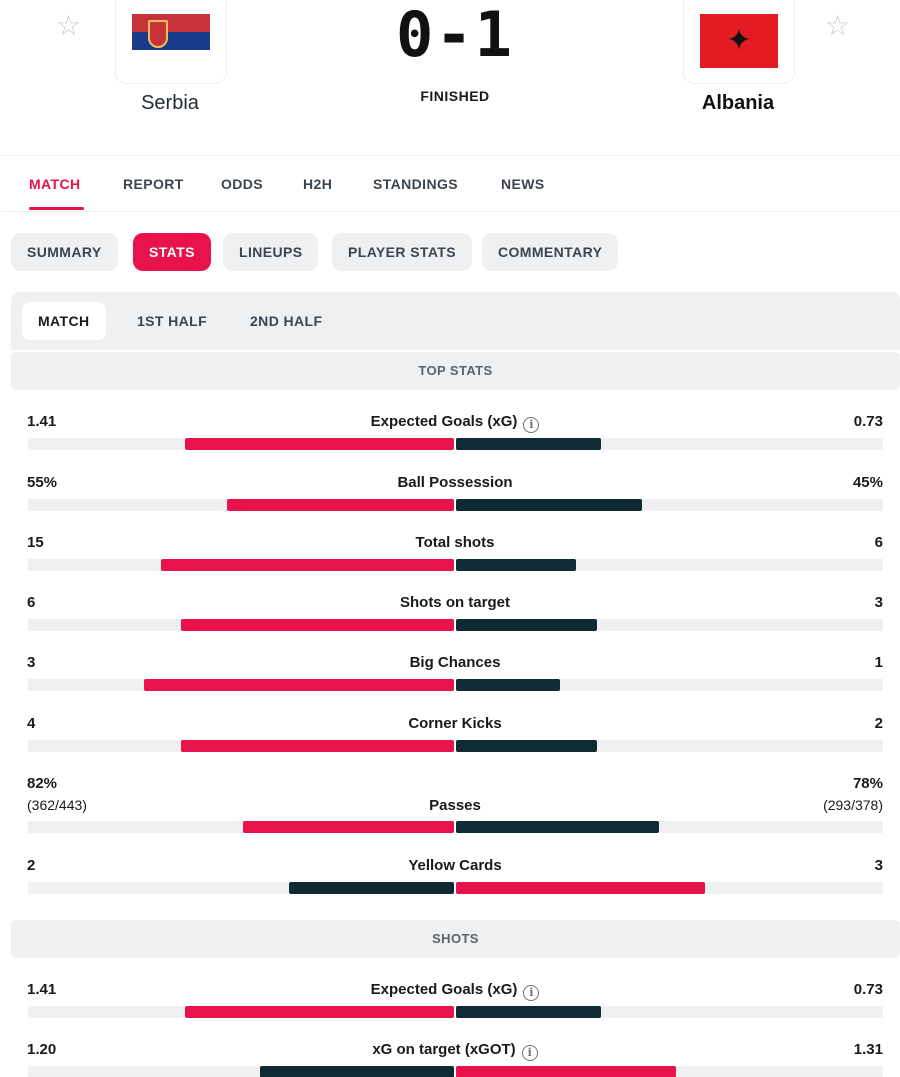 The image size is (900, 1077). I want to click on tab-player-stats: PLAYER STATS, so click(402, 252).